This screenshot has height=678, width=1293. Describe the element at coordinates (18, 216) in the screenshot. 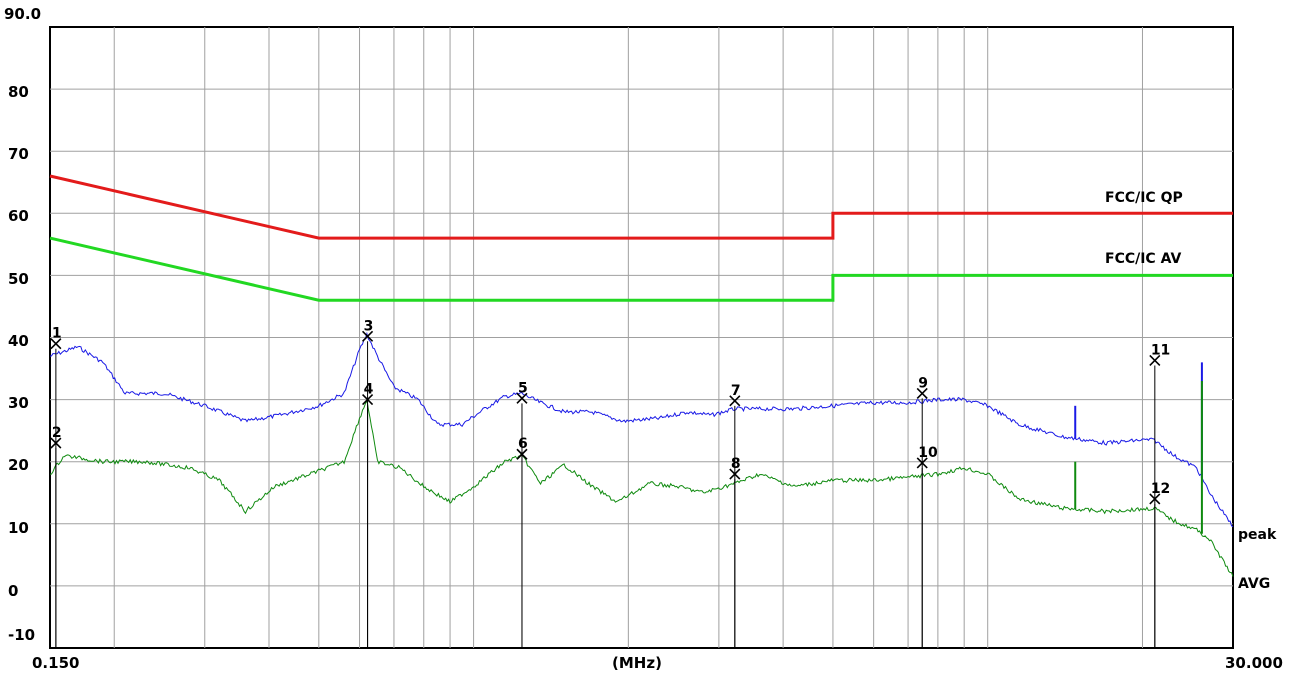

I see `y-tick-label: 60` at that location.